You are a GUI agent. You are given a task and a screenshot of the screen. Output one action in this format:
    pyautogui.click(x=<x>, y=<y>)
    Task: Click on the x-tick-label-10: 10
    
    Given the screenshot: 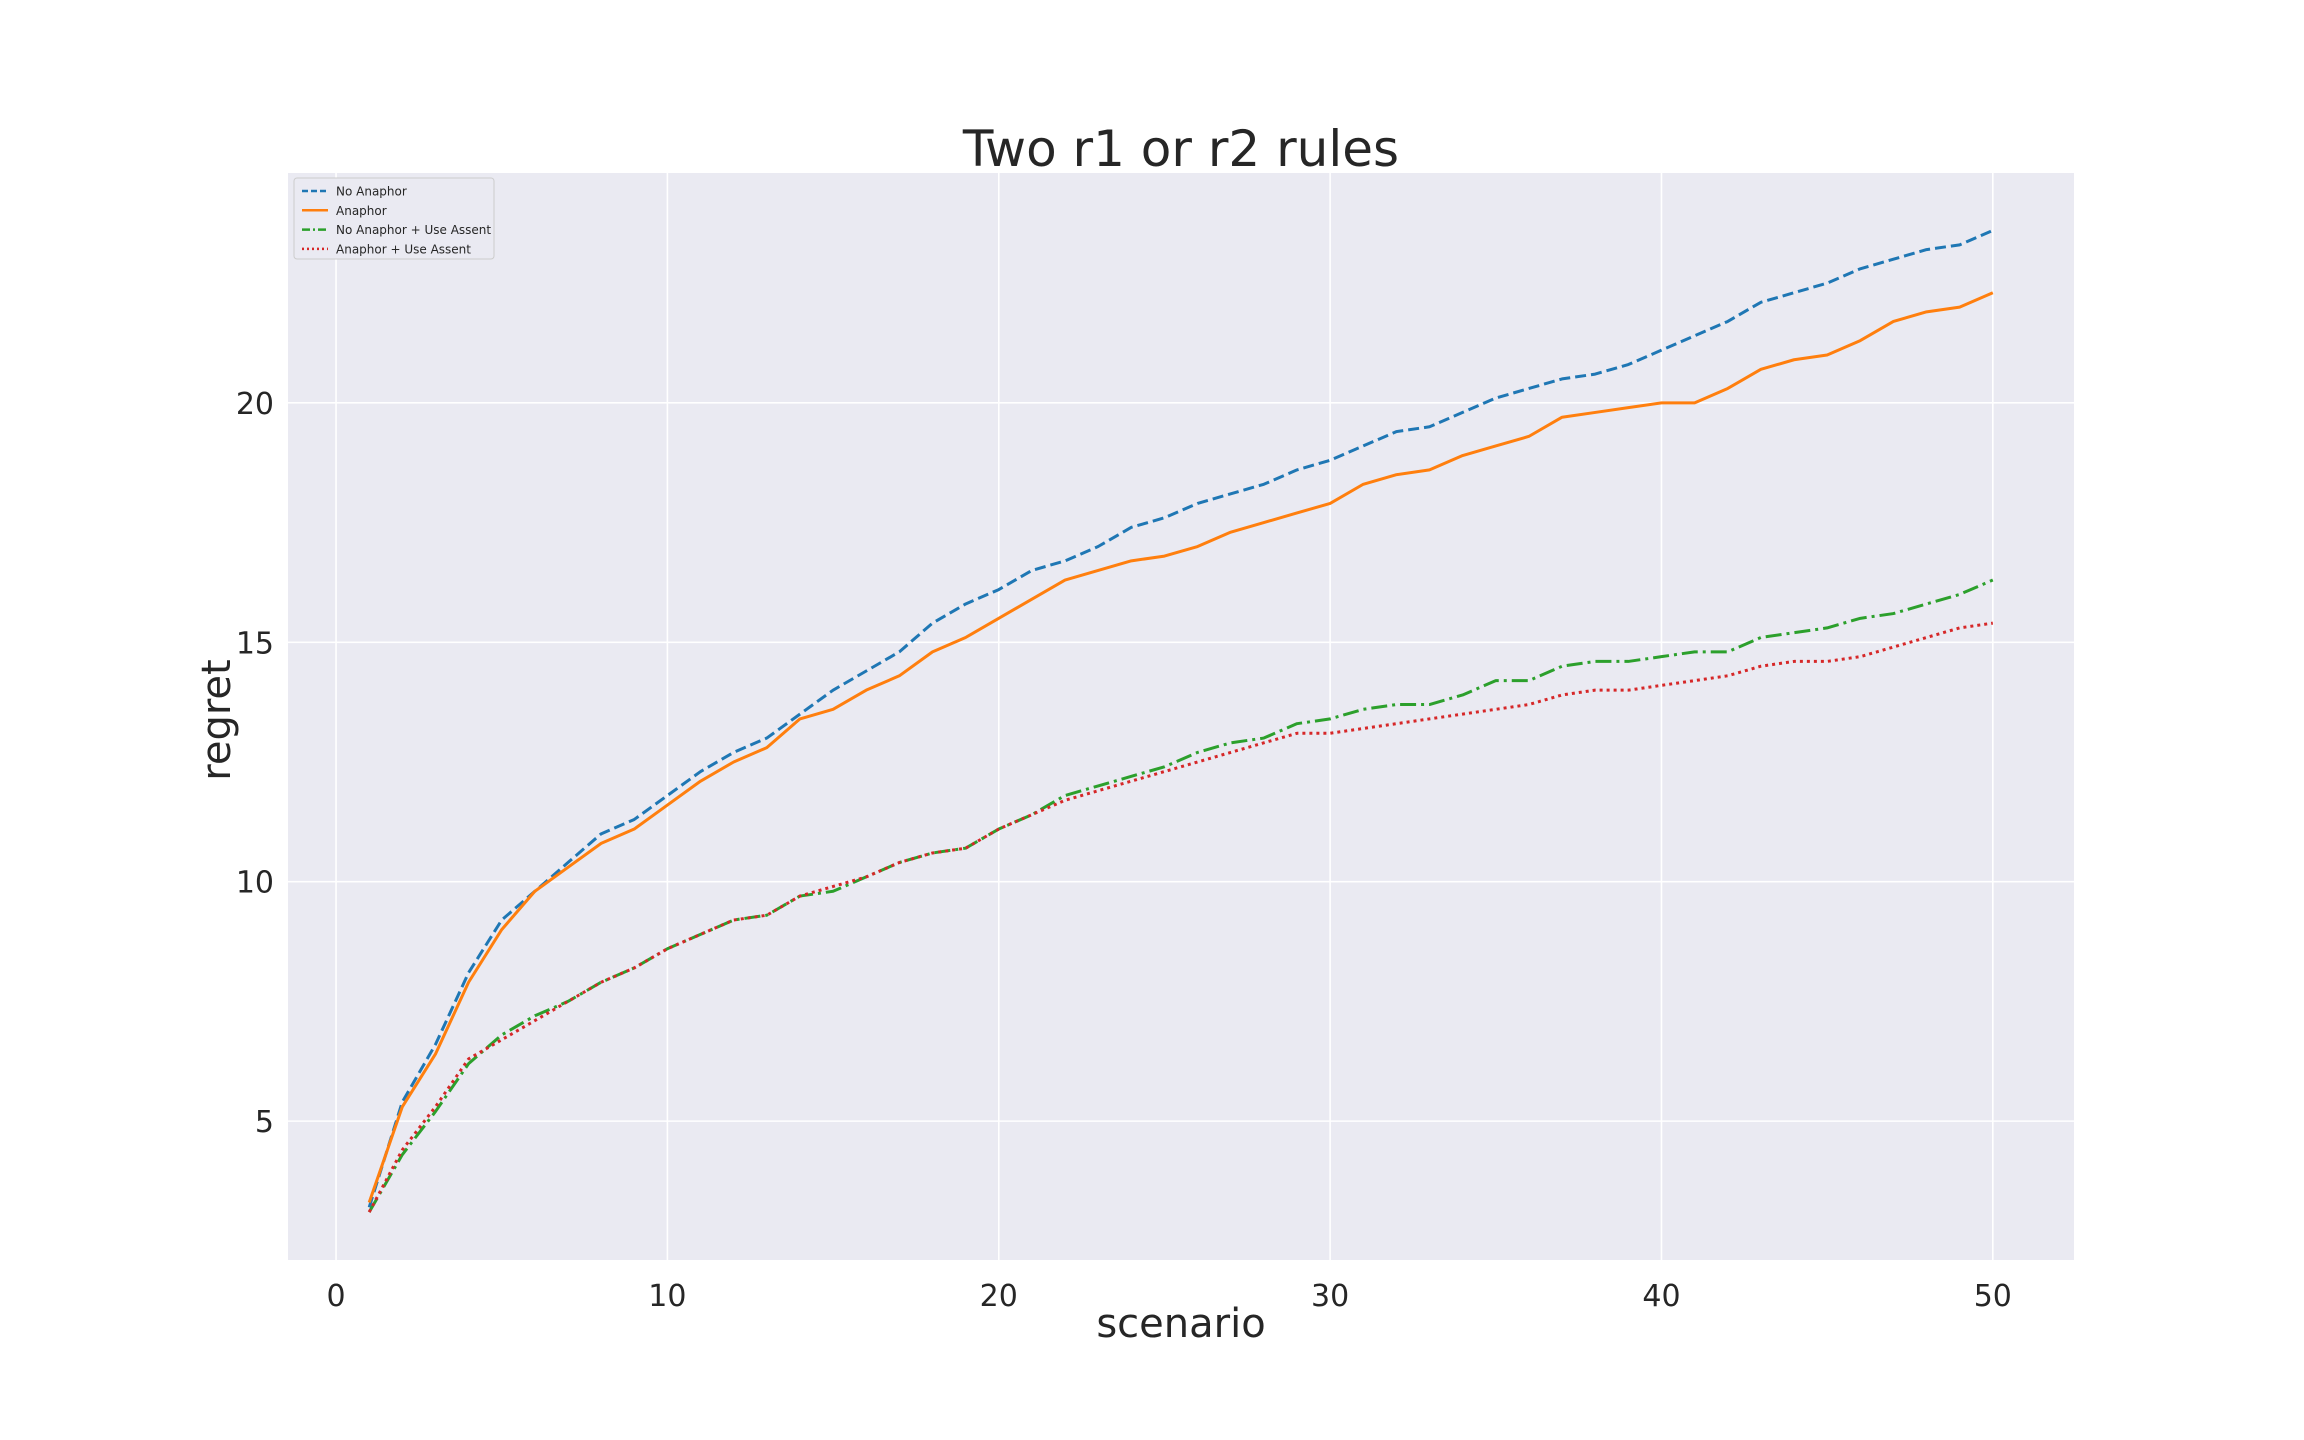 What is the action you would take?
    pyautogui.click(x=667, y=1296)
    